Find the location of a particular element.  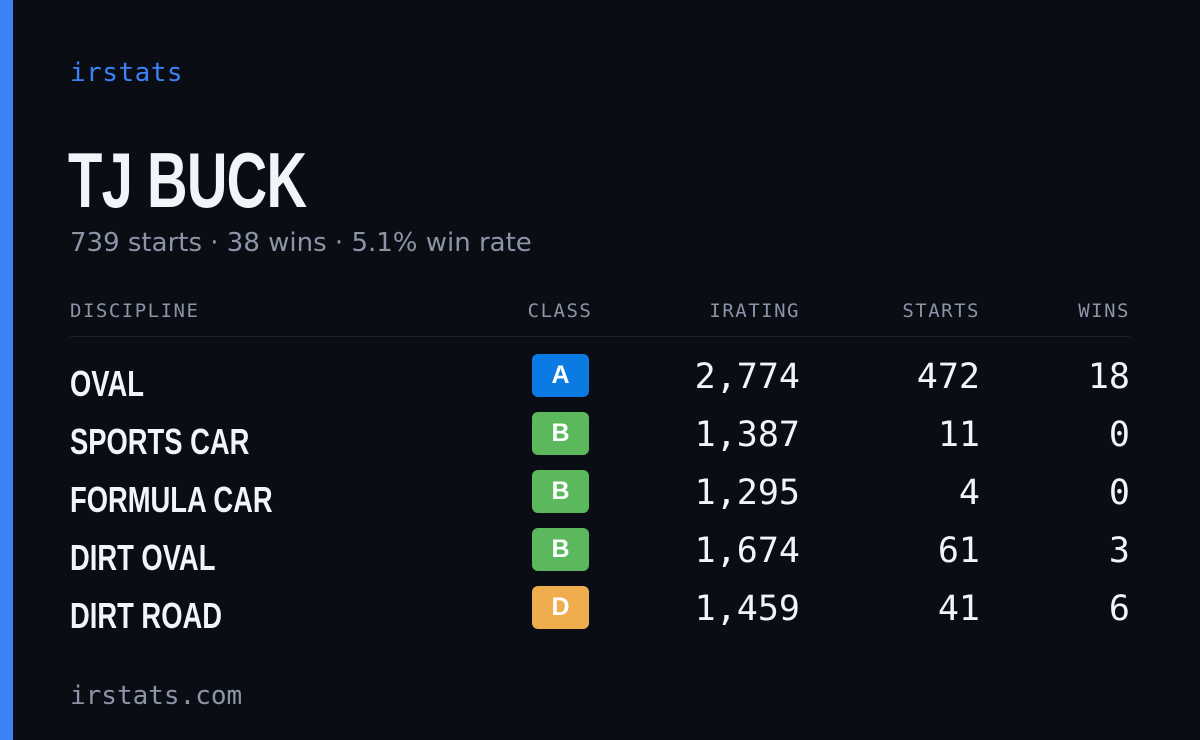

discipline-label: SPORTS CAR is located at coordinates (160, 441).